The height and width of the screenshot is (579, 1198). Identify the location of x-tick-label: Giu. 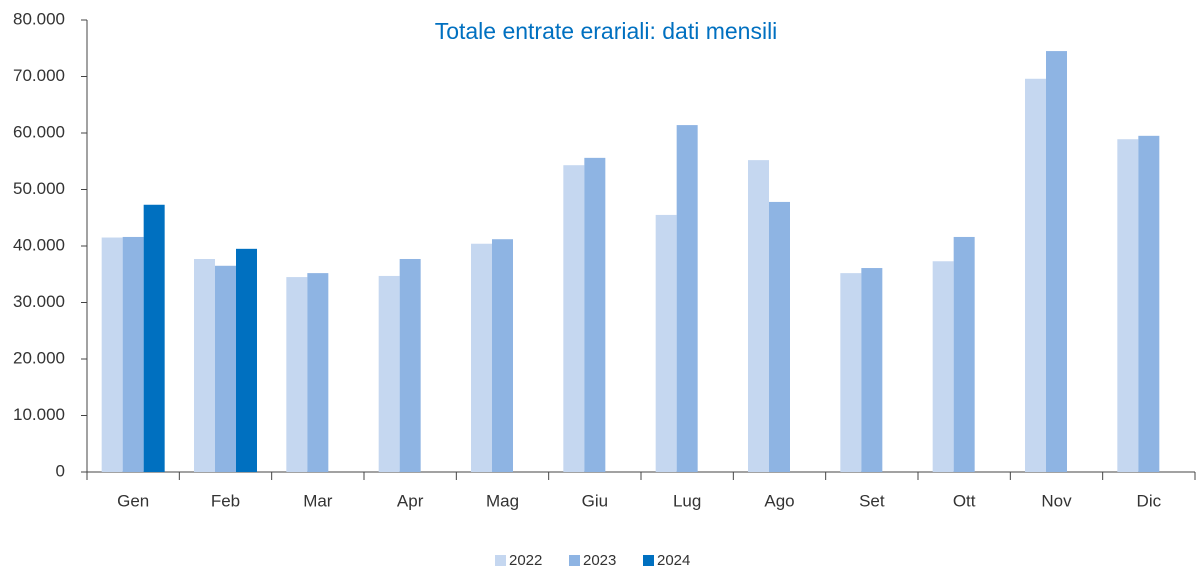
(595, 500).